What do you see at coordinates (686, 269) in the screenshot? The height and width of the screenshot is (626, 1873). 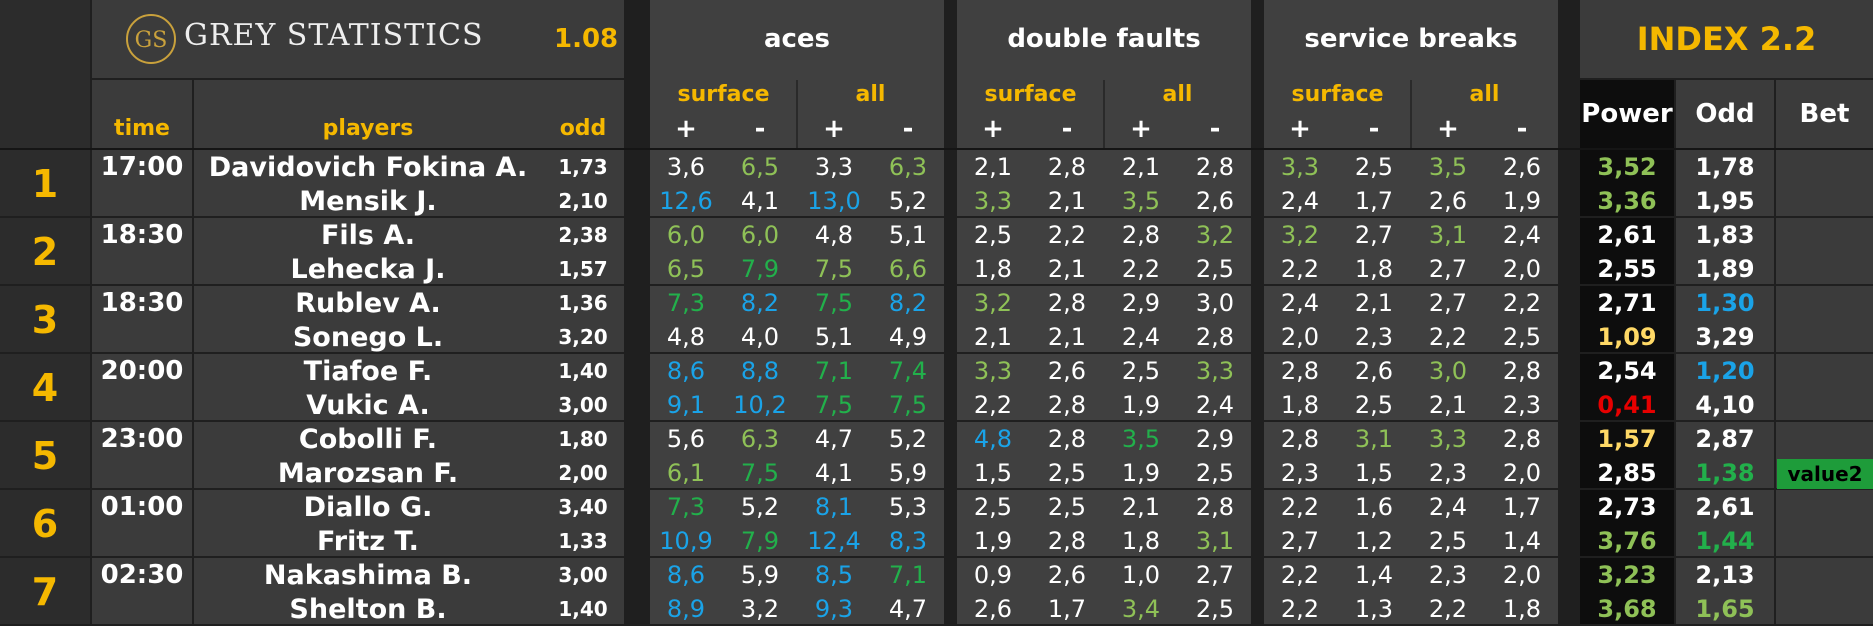 I see `stat-value: 6,5` at bounding box center [686, 269].